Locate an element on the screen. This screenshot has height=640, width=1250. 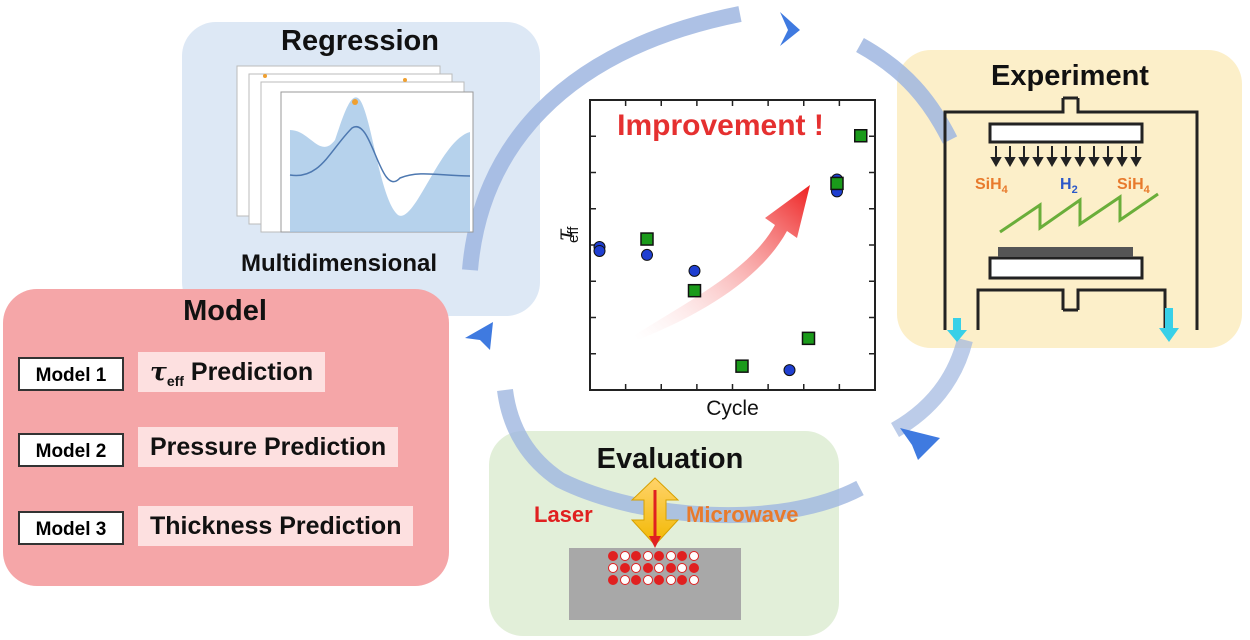
model-3-box: Model 3 is located at coordinates (71, 528).